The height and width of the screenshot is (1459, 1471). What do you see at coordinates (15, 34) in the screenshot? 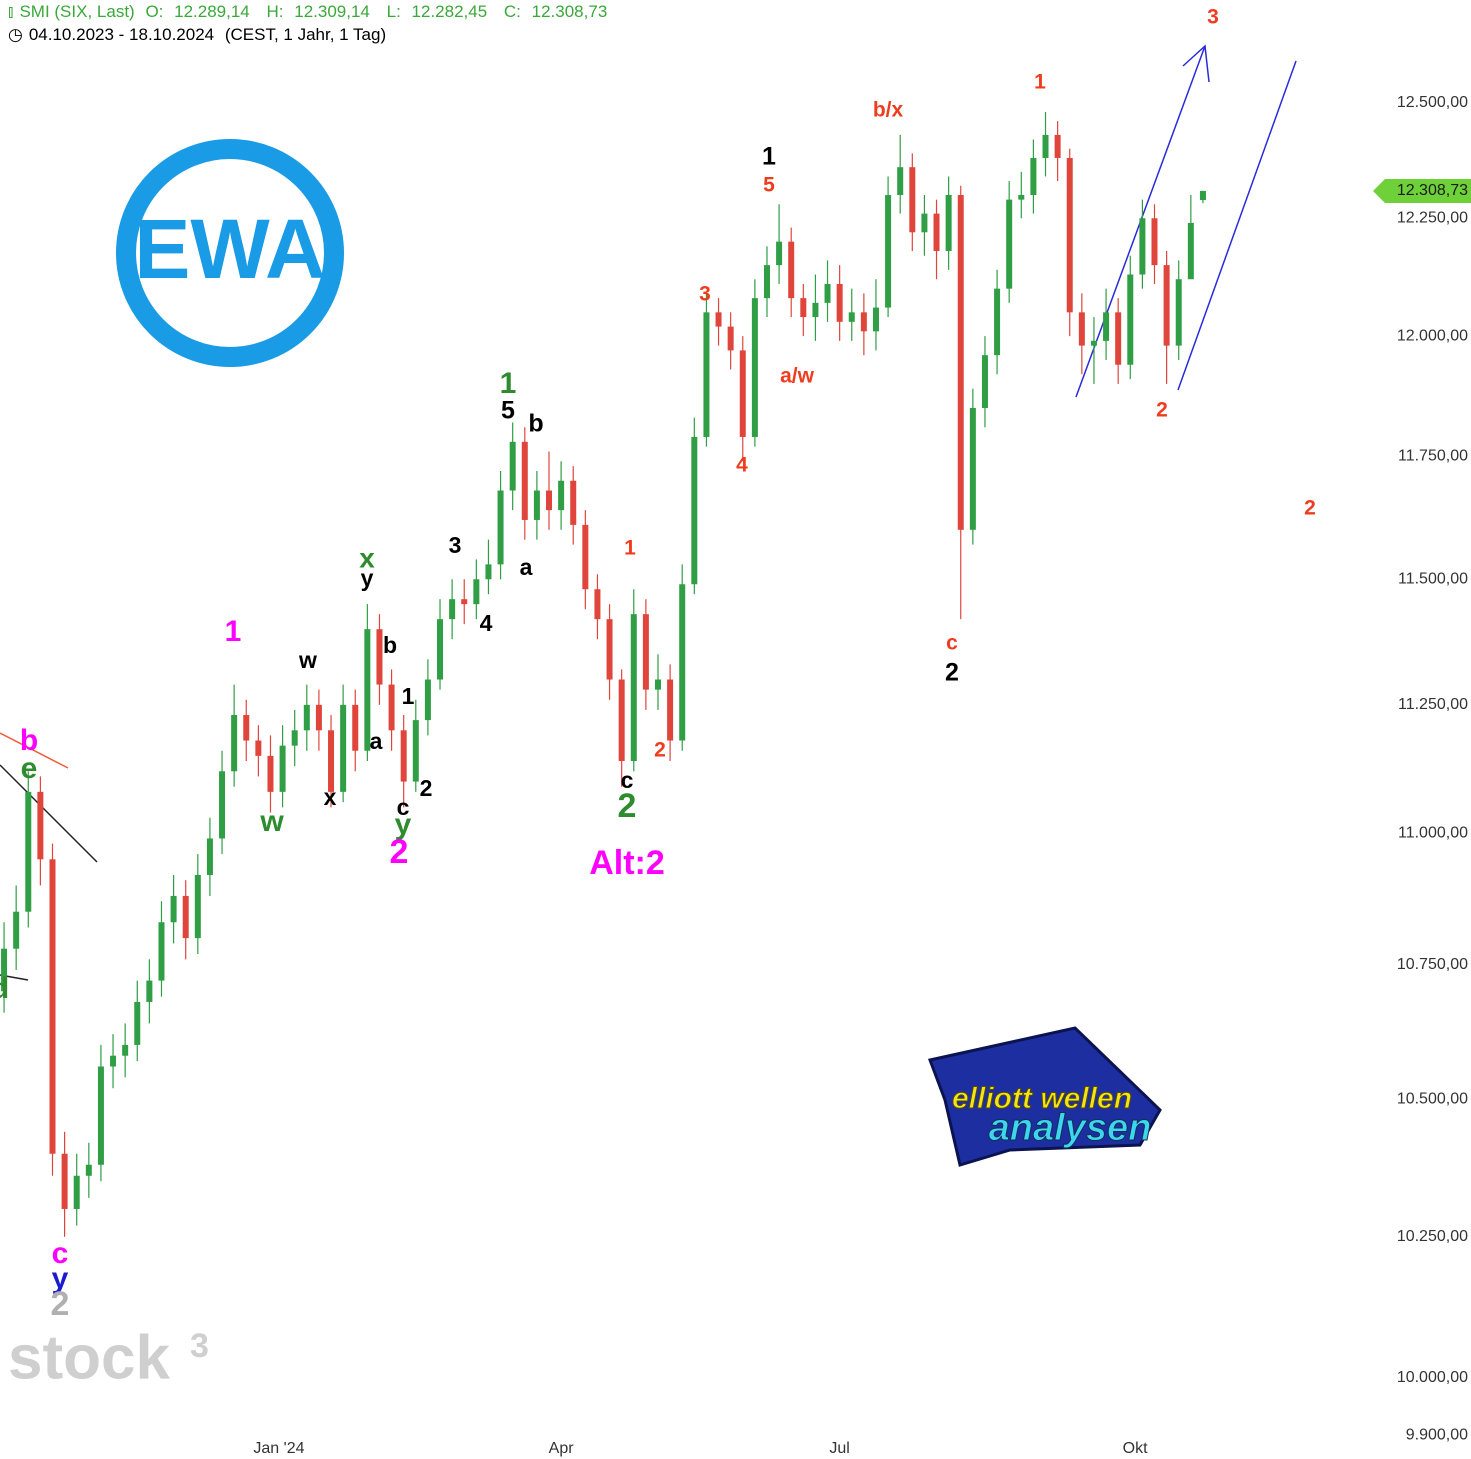
I see `clock-icon: ◷` at bounding box center [15, 34].